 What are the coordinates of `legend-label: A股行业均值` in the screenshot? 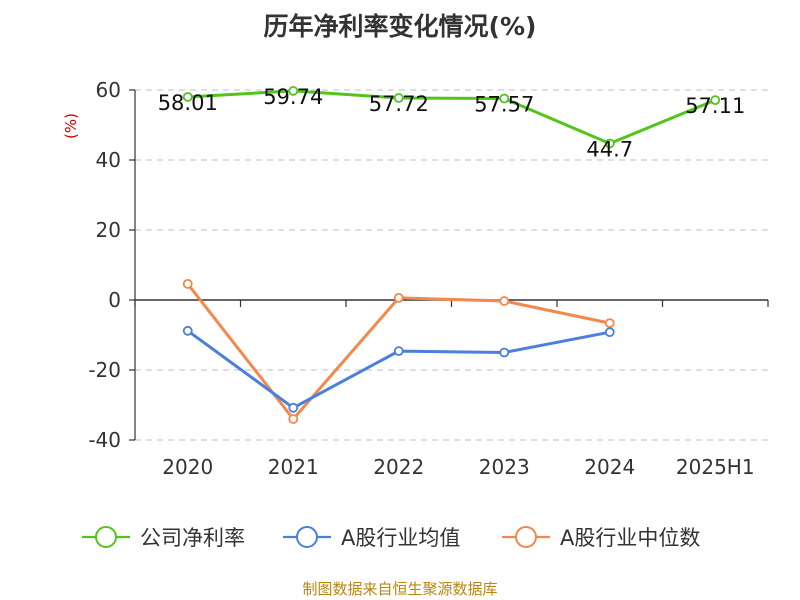 It's located at (400, 538).